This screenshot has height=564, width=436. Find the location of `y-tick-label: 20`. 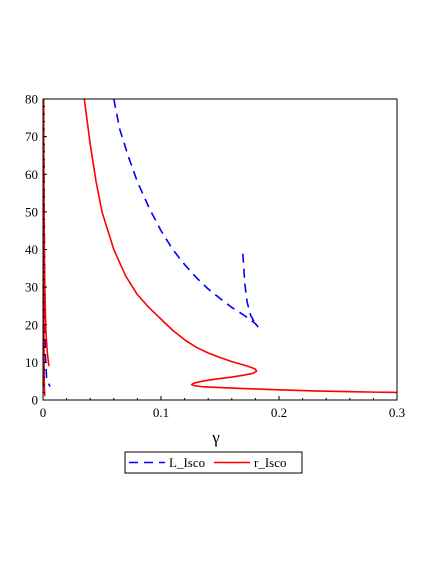

y-tick-label: 20 is located at coordinates (31, 324).